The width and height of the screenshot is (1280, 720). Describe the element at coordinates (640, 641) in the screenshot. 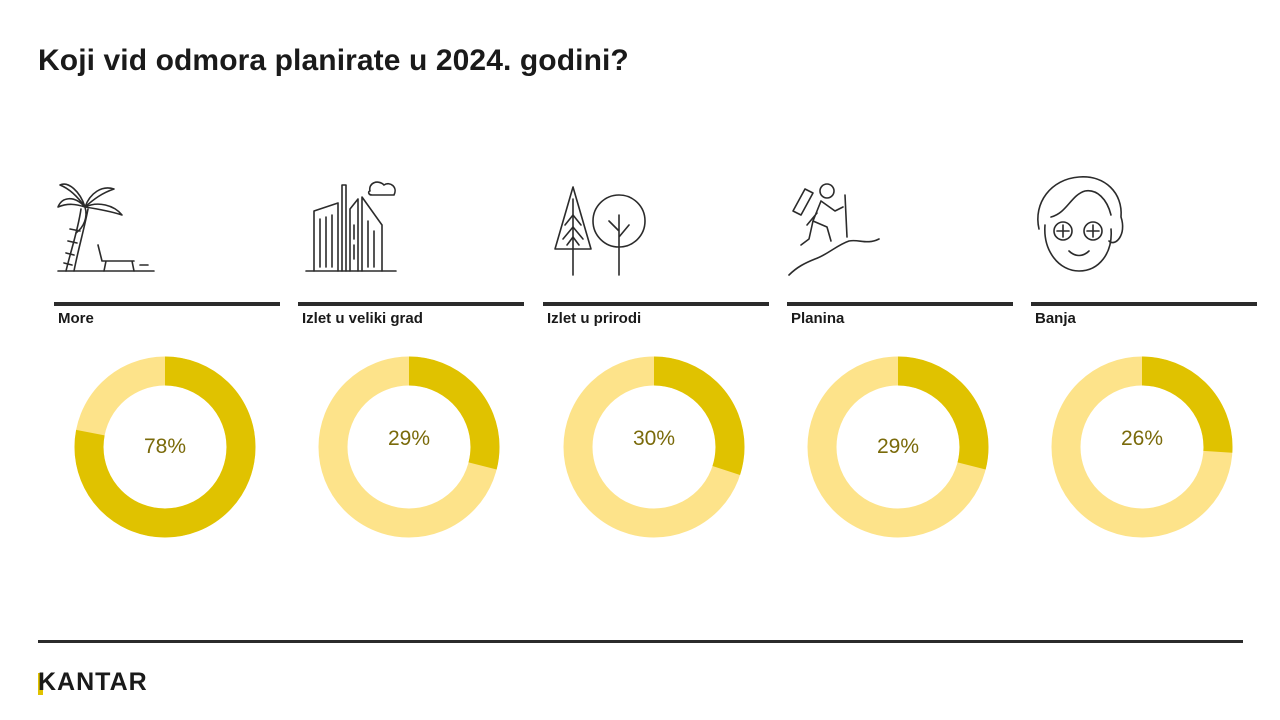

I see `footer-divider` at that location.